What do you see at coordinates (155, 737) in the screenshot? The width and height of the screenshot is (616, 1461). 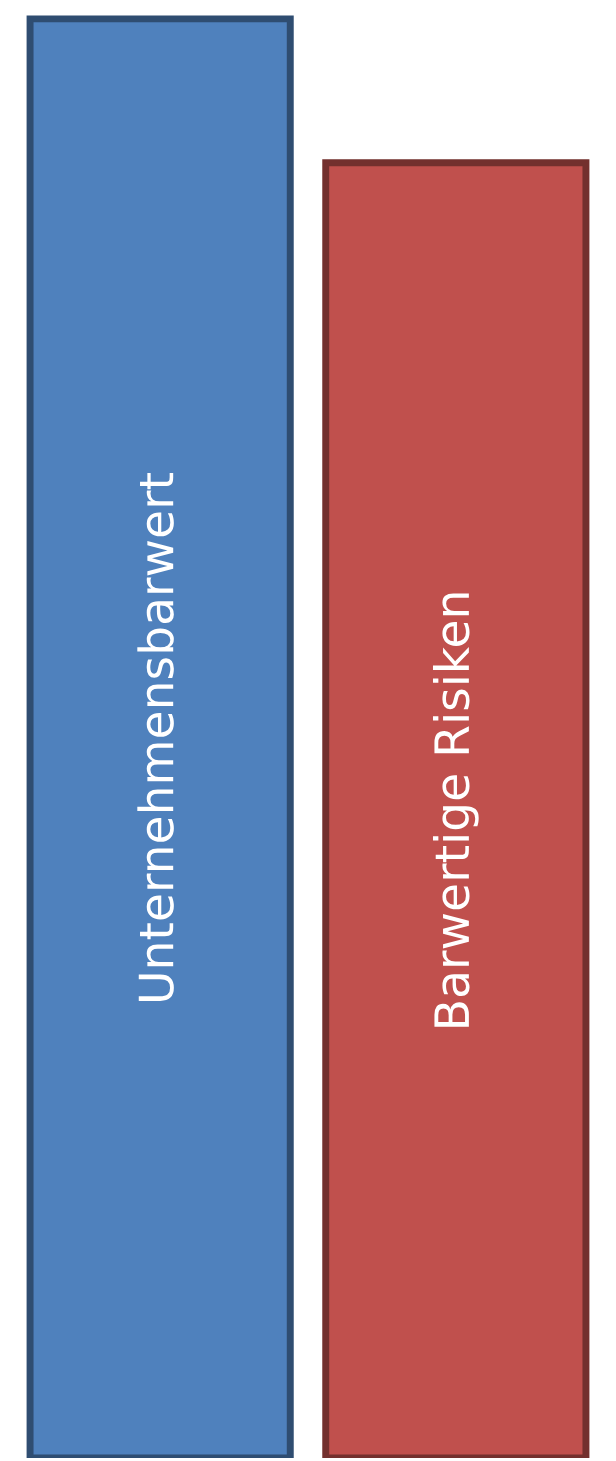 I see `x-tick-label: Unternehmensbarwert` at bounding box center [155, 737].